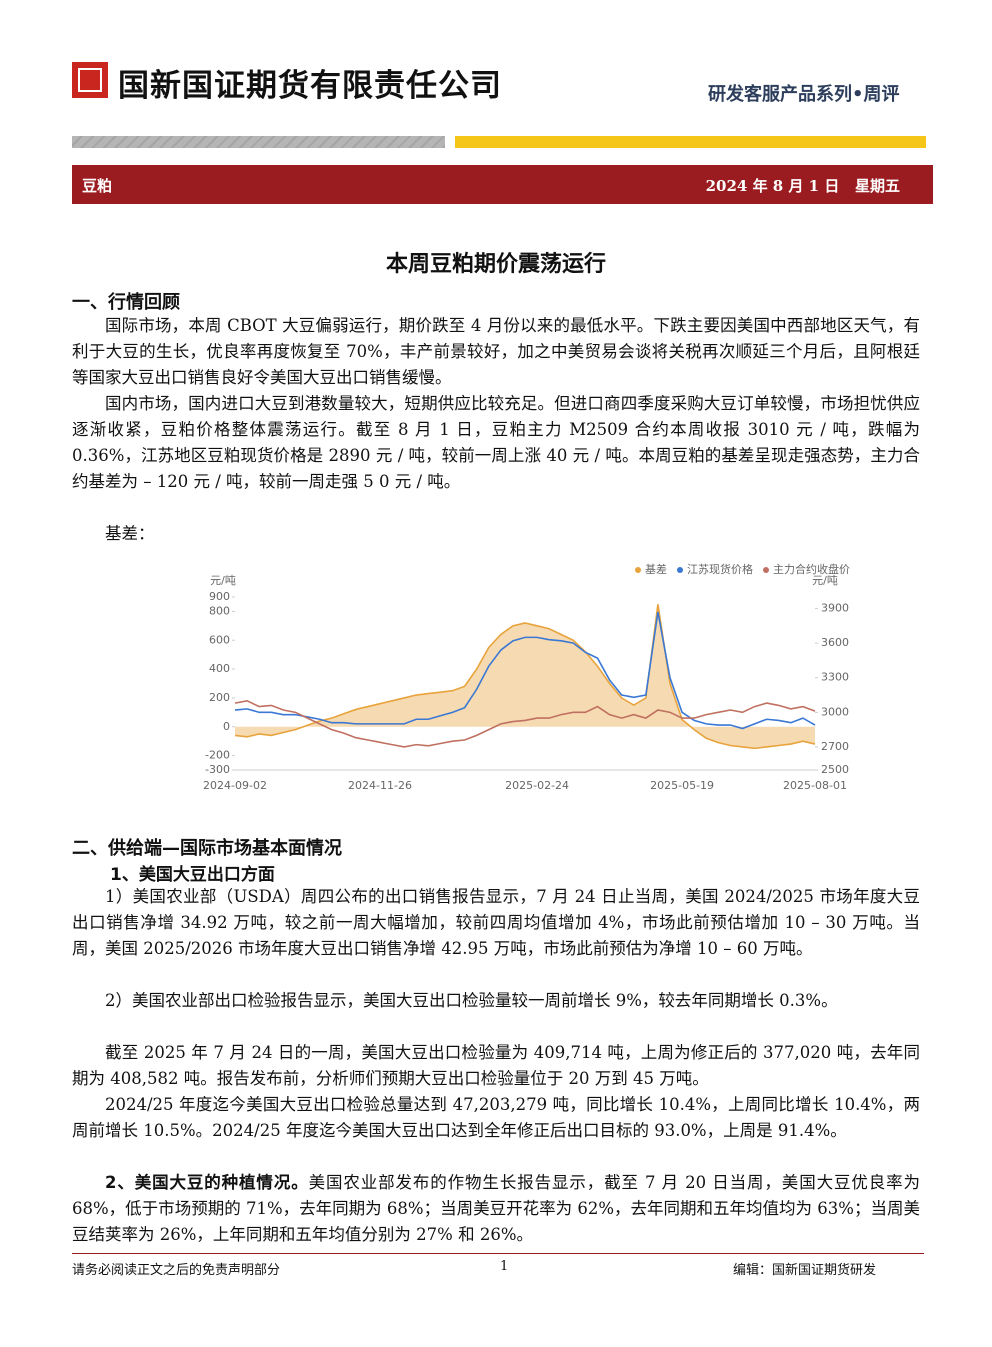 The image size is (992, 1347). Describe the element at coordinates (219, 596) in the screenshot. I see `y-tick-label: 900` at that location.